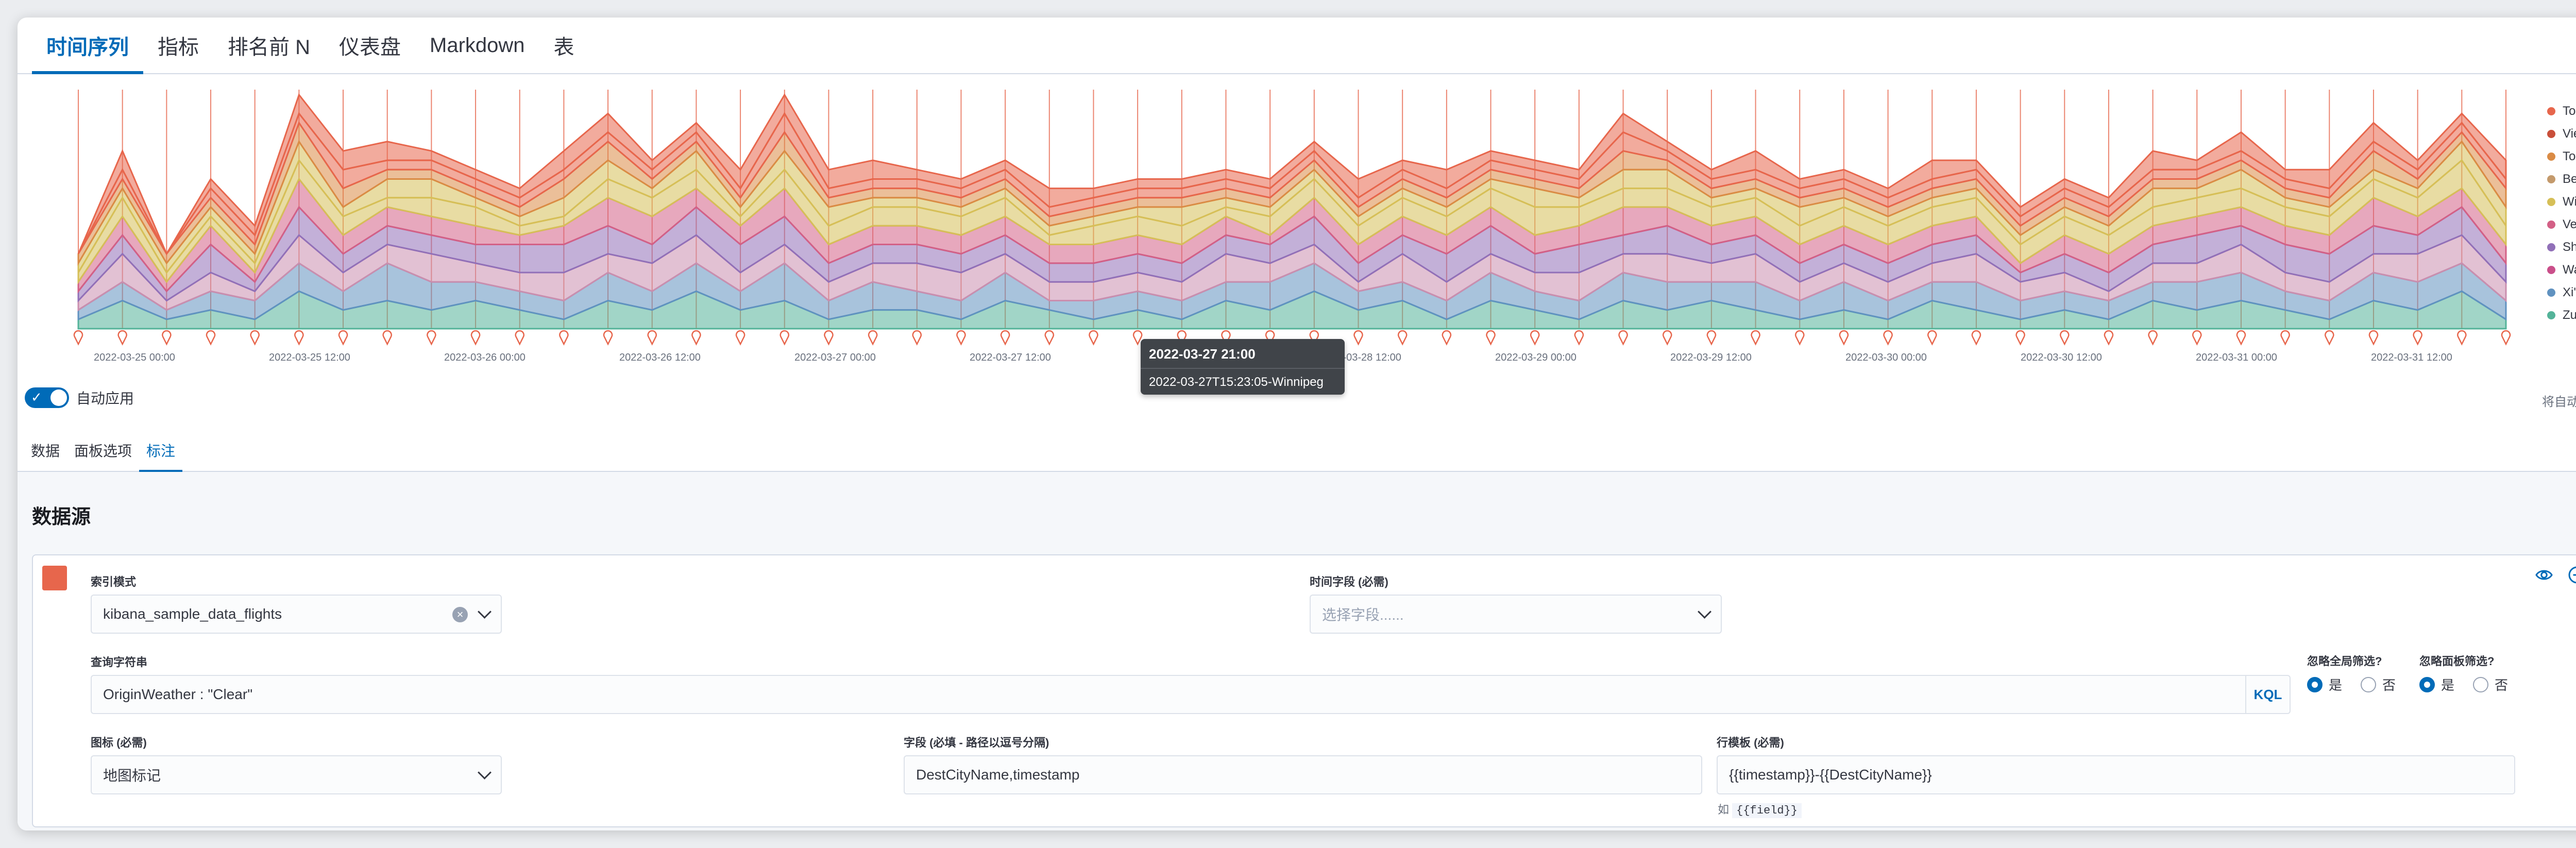 The width and height of the screenshot is (2576, 848). Describe the element at coordinates (2561, 111) in the screenshot. I see `legend-item: Torino` at that location.